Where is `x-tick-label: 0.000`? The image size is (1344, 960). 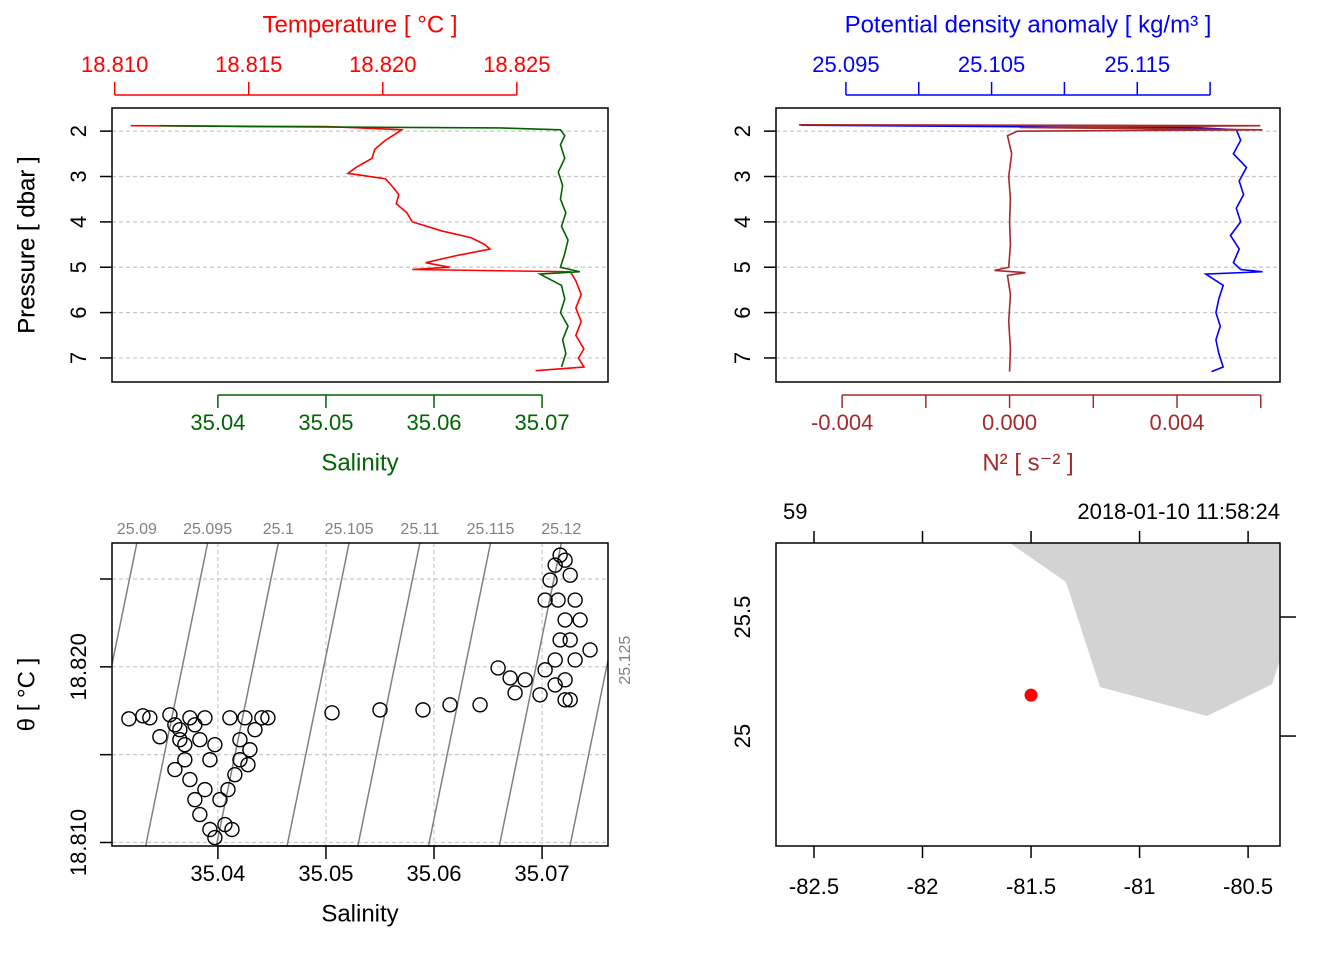
x-tick-label: 0.000 is located at coordinates (1009, 422).